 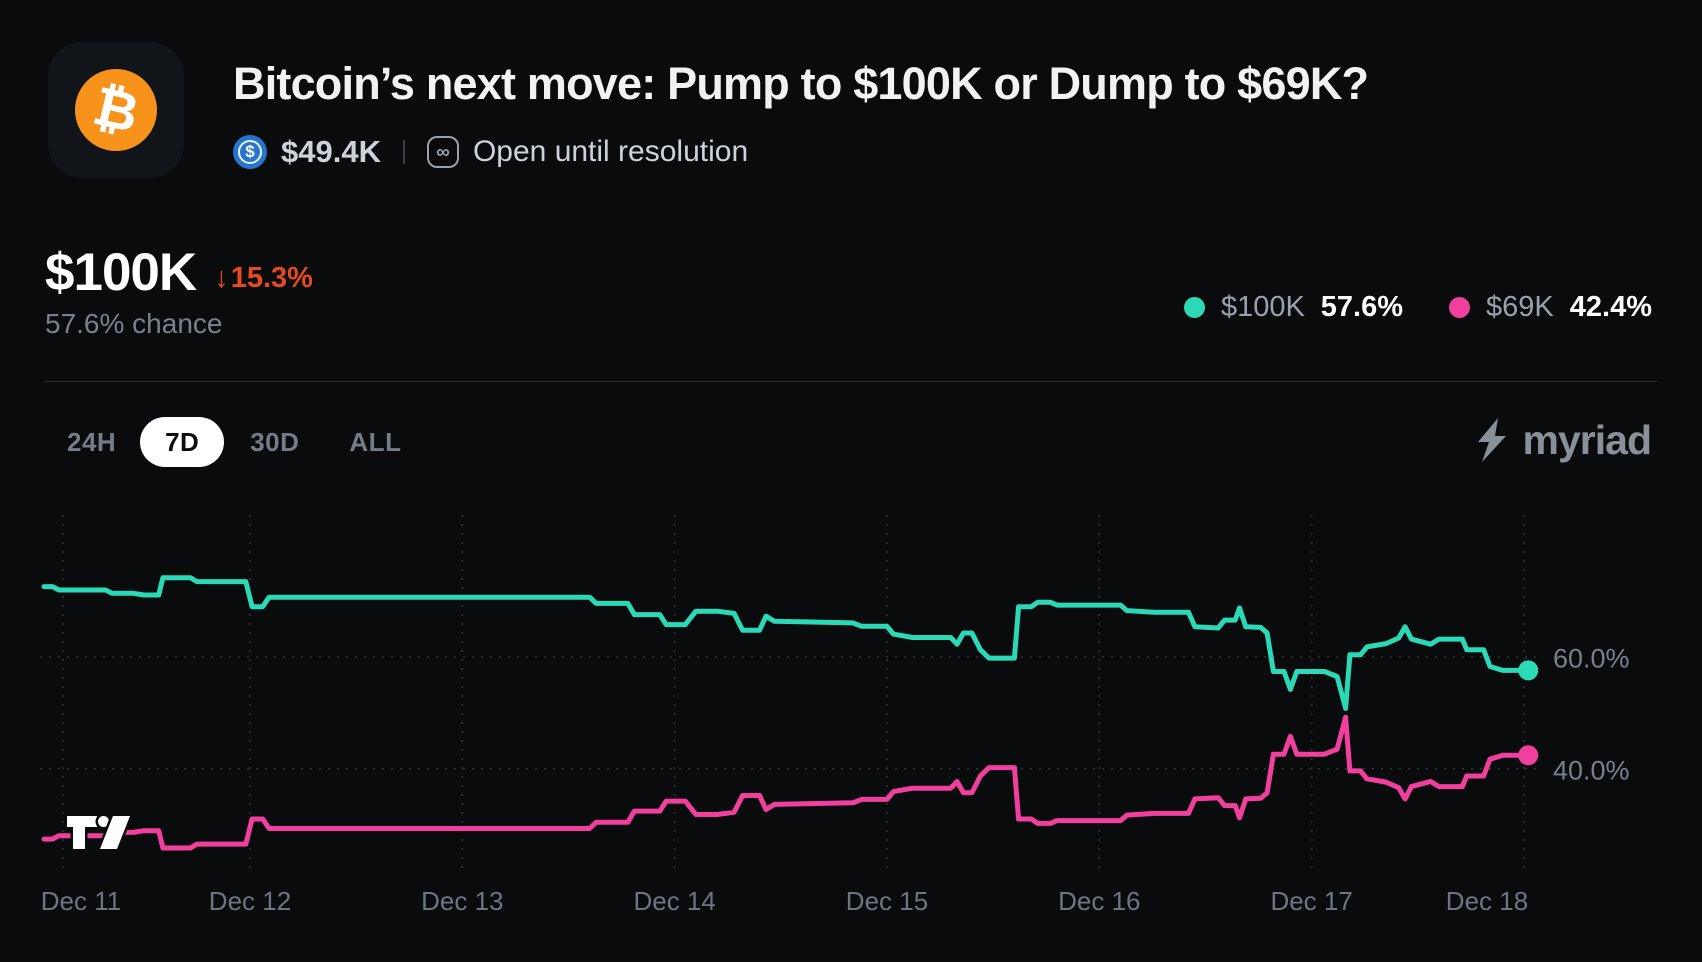 I want to click on bitcoin-coin-icon: ₿, so click(x=116, y=110).